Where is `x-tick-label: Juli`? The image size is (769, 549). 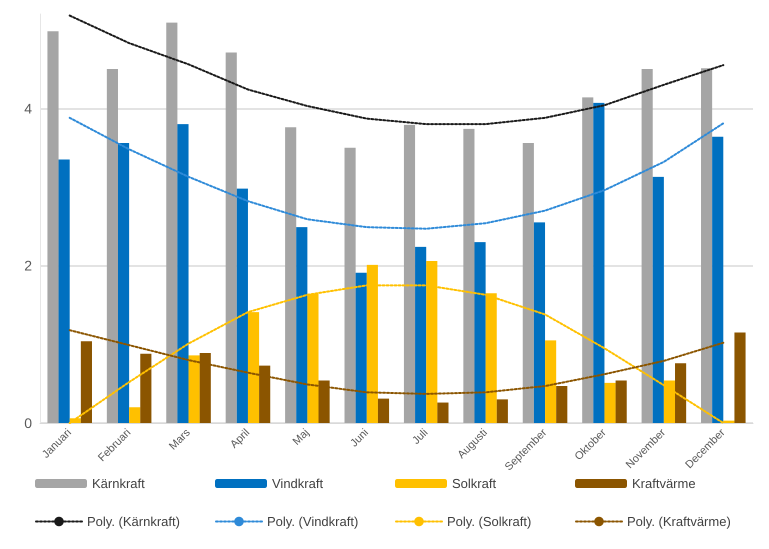 x-tick-label: Juli is located at coordinates (420, 436).